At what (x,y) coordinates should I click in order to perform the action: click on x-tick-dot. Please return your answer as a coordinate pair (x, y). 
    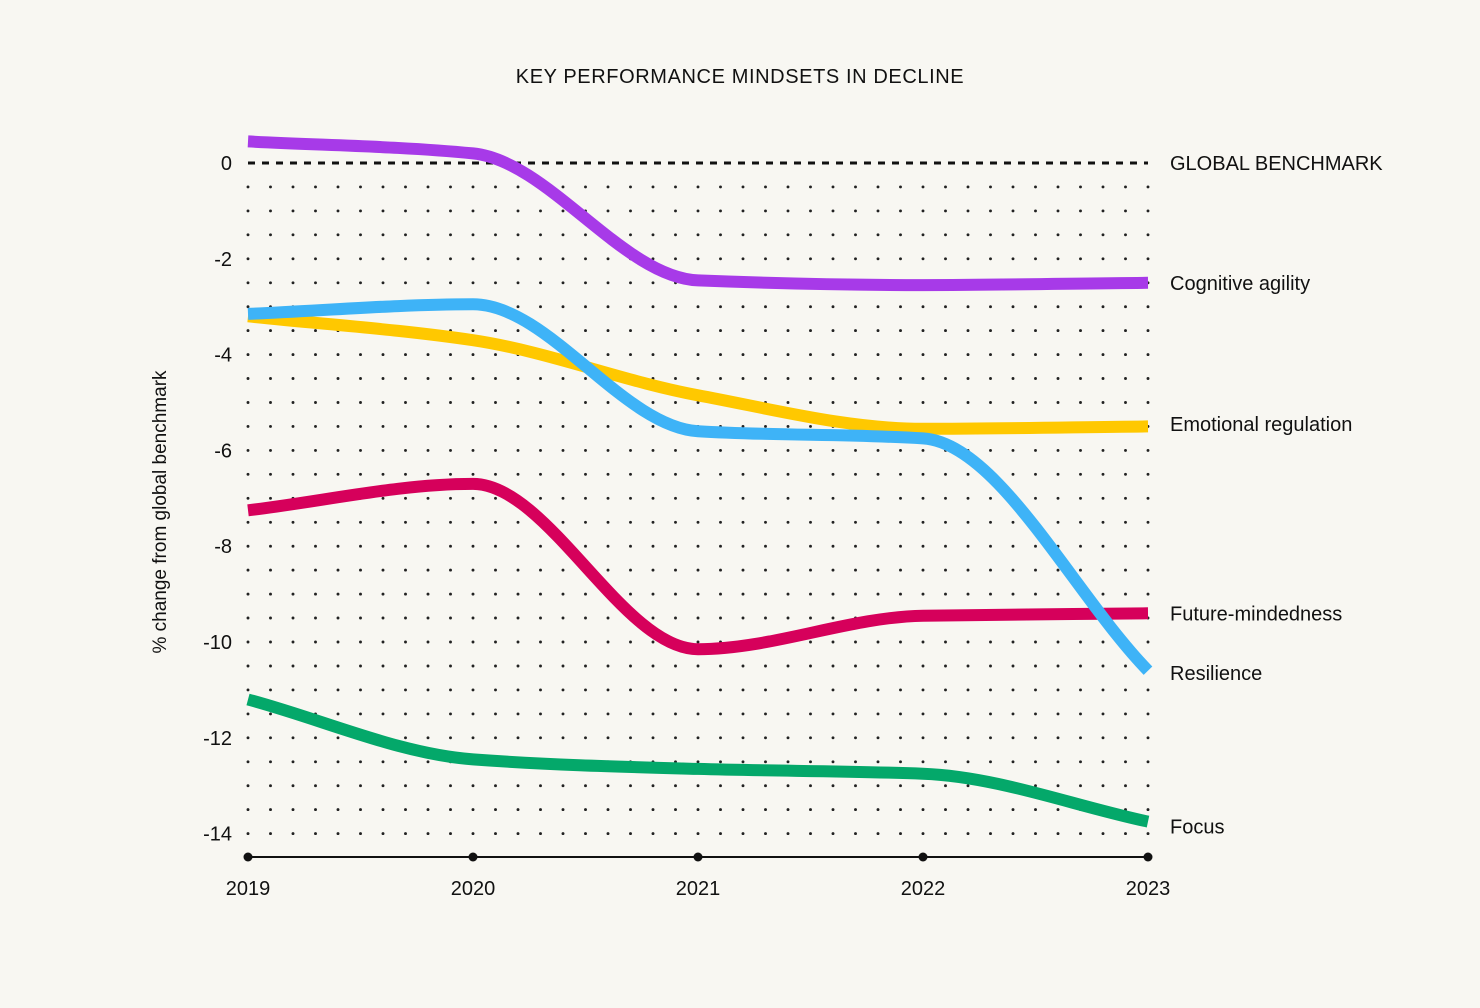
    Looking at the image, I should click on (698, 857).